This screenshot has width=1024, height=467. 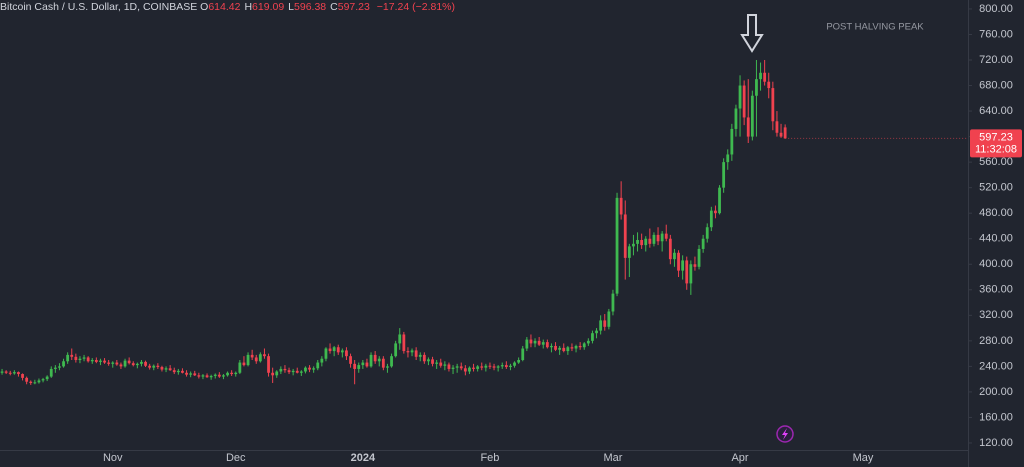 What do you see at coordinates (996, 392) in the screenshot?
I see `y-tick-label: 200.00` at bounding box center [996, 392].